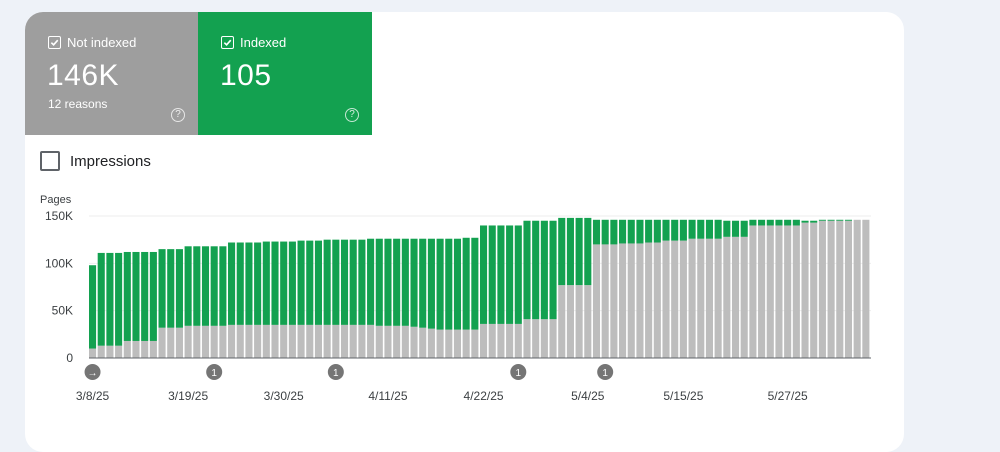 This screenshot has width=1000, height=452. Describe the element at coordinates (285, 73) in the screenshot. I see `indexed-tile: Indexed 105 ?` at that location.